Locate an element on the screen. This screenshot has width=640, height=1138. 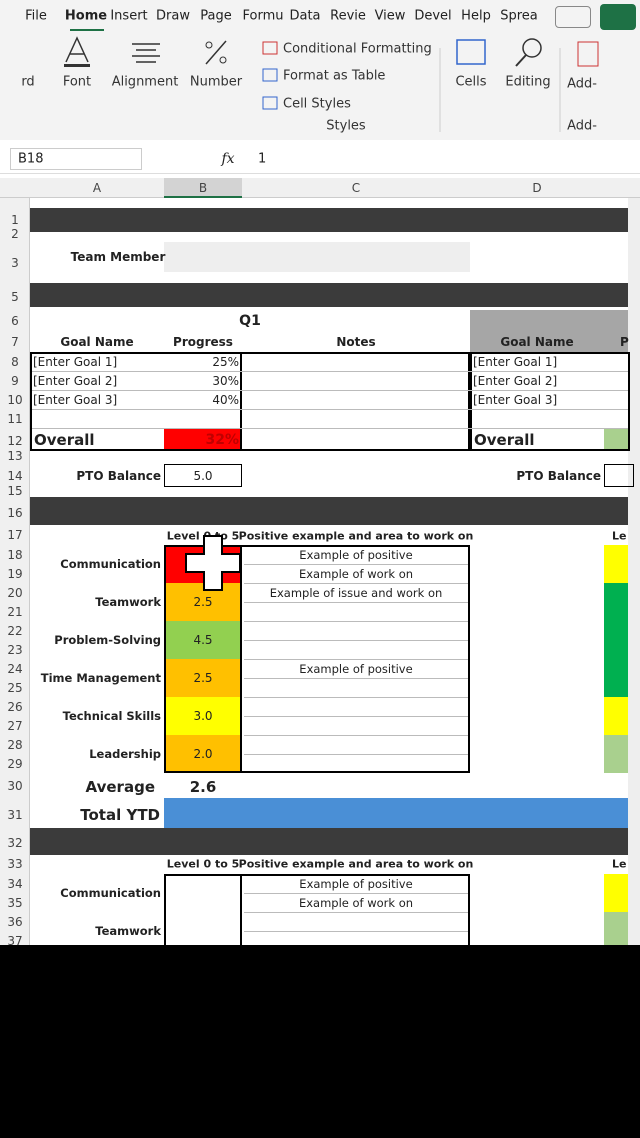
team-member-input is located at coordinates (317, 257).